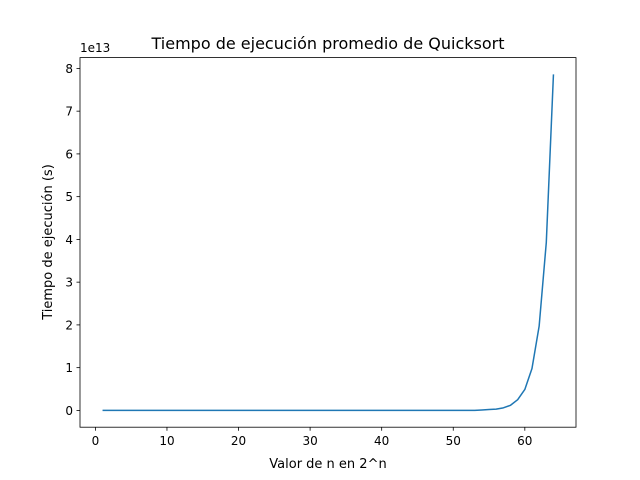 The height and width of the screenshot is (480, 640). Describe the element at coordinates (238, 441) in the screenshot. I see `x-tick-label: 20` at that location.